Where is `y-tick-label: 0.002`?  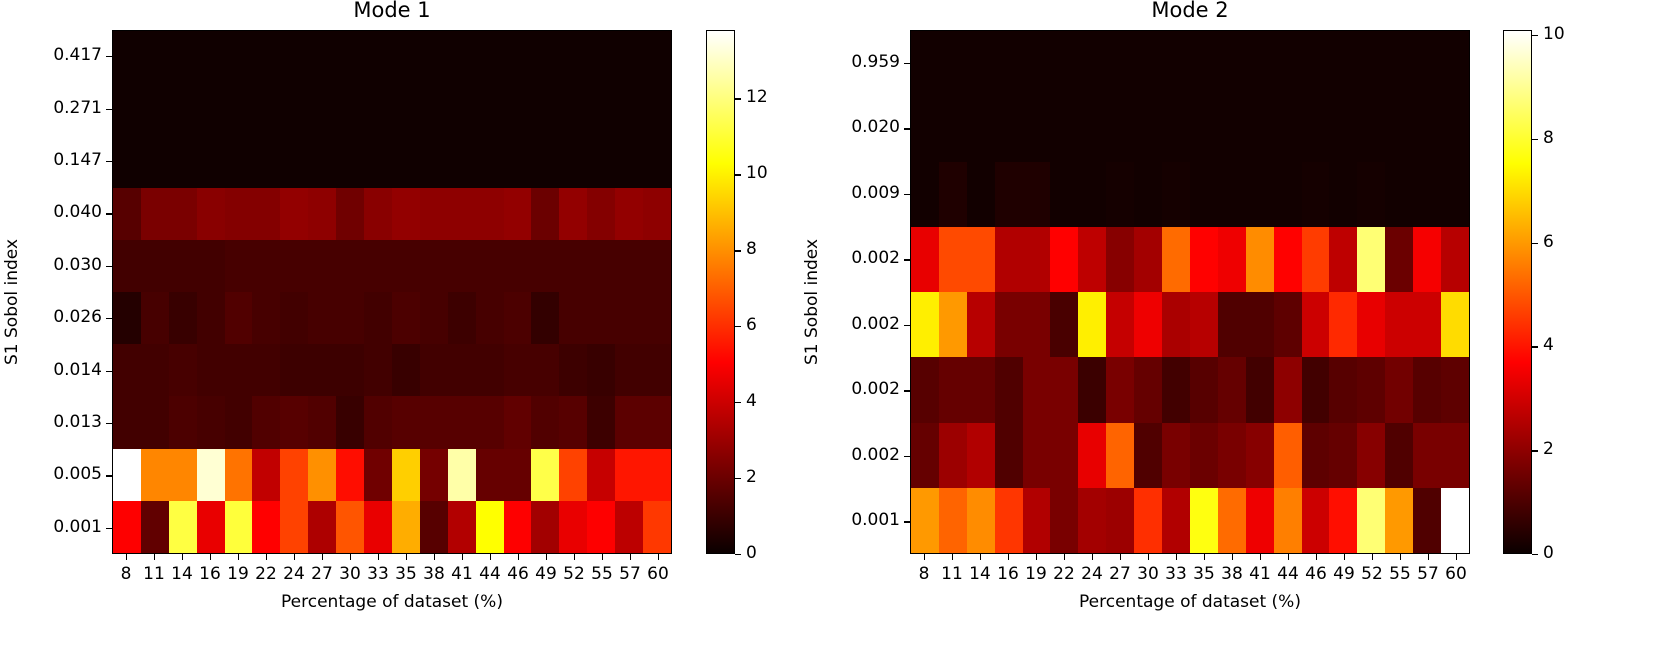
y-tick-label: 0.002 is located at coordinates (875, 454).